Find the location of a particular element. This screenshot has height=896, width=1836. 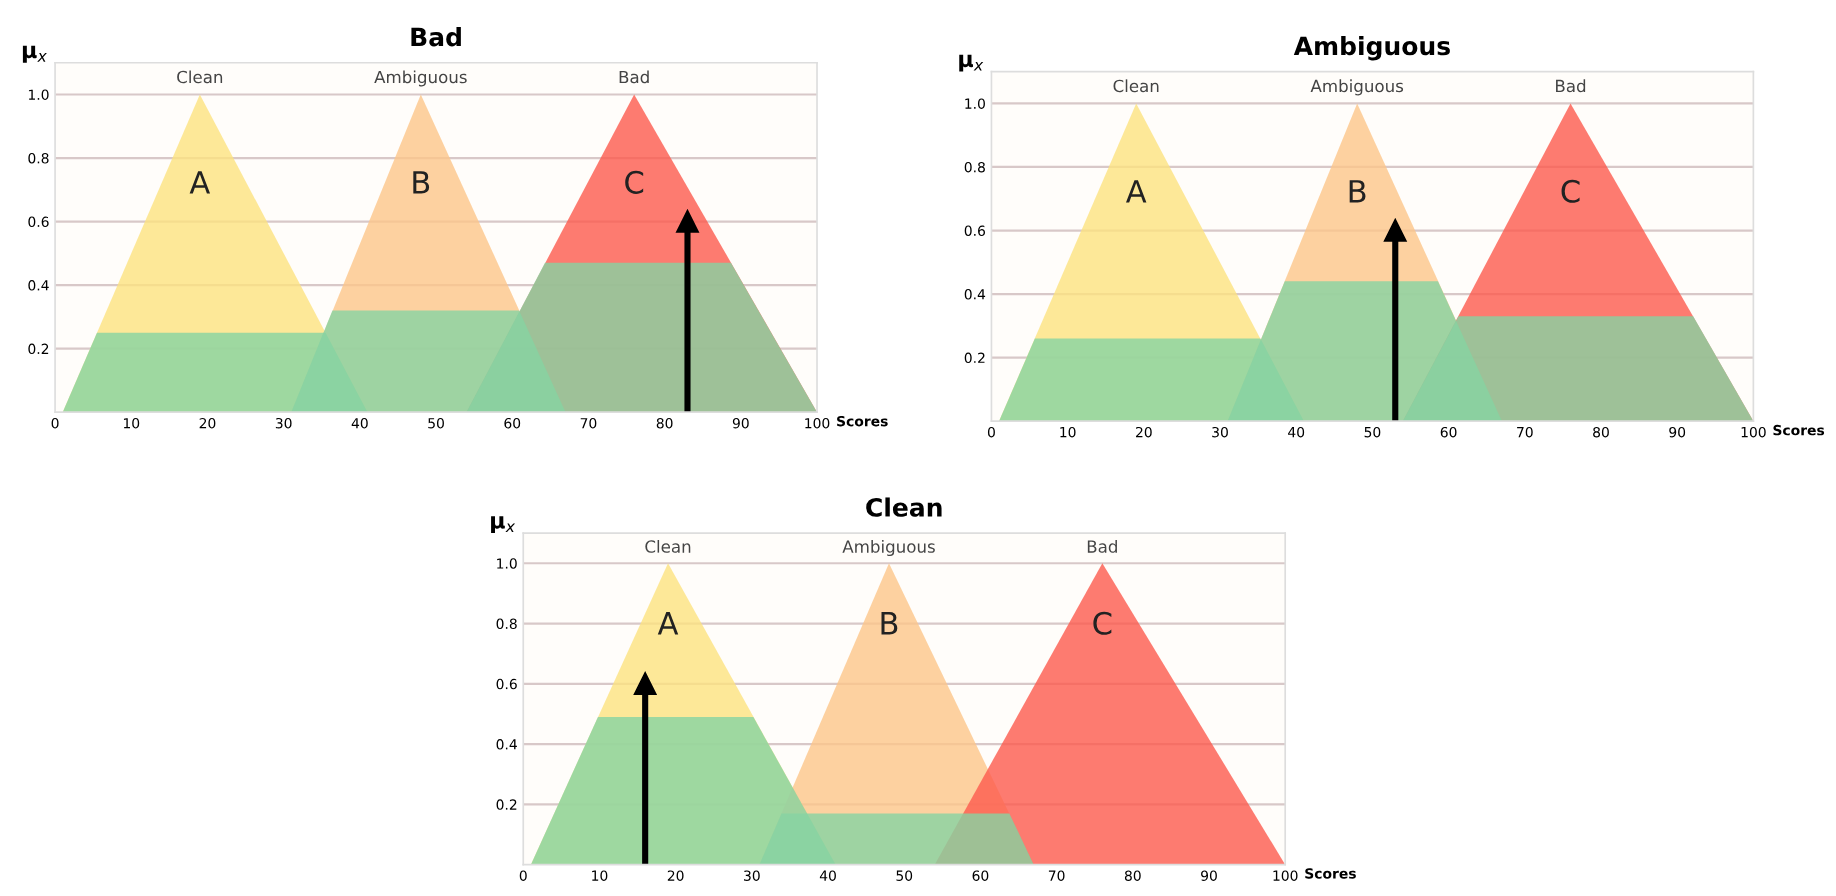

chart-title: Ambiguous is located at coordinates (1371, 48).